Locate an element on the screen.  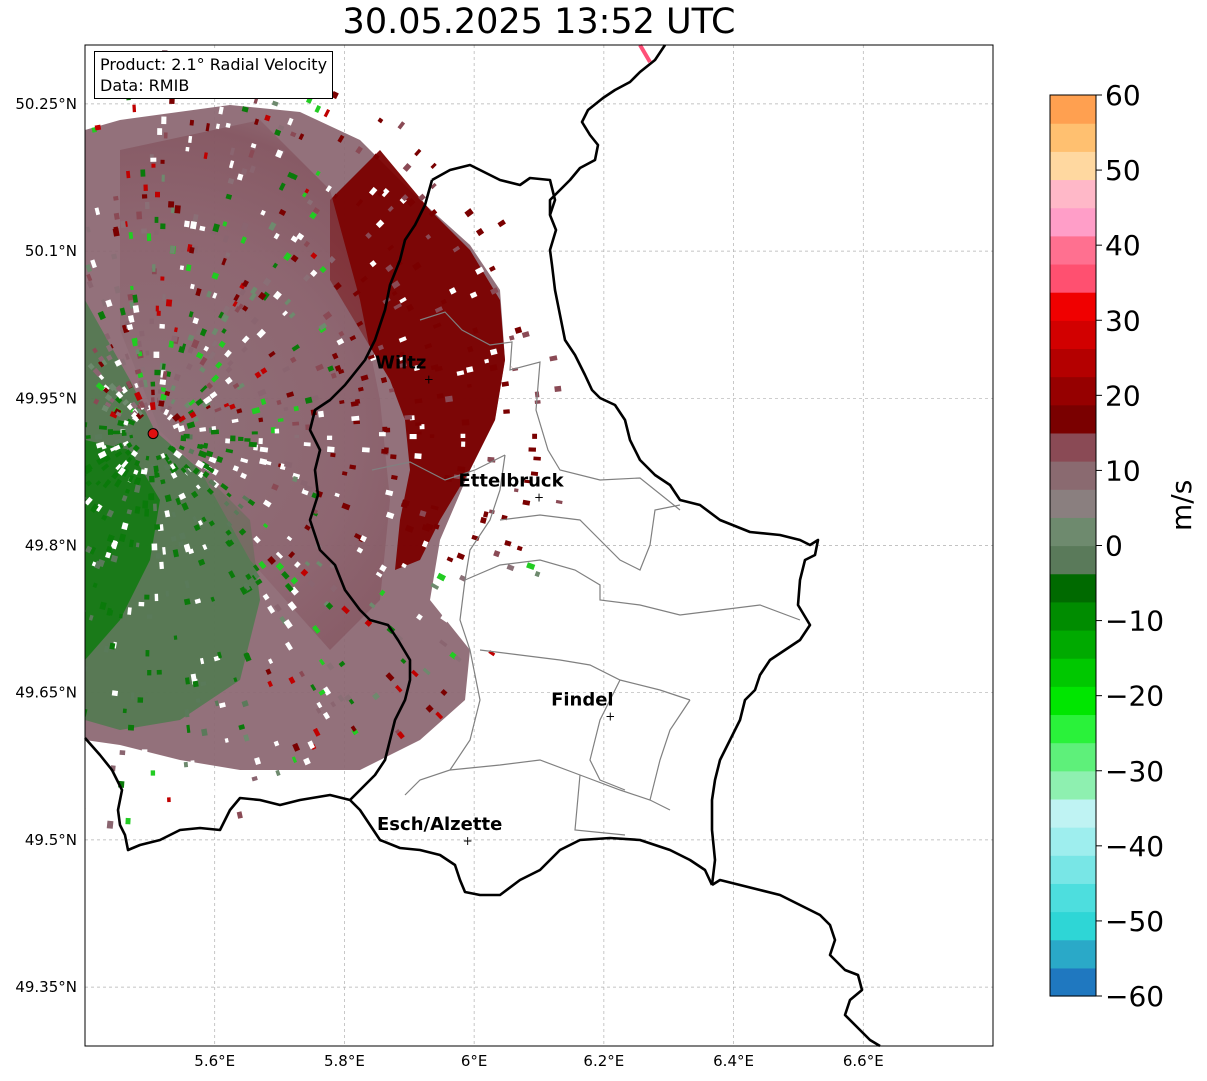
data-source-label: Data: RMIB is located at coordinates (145, 85).